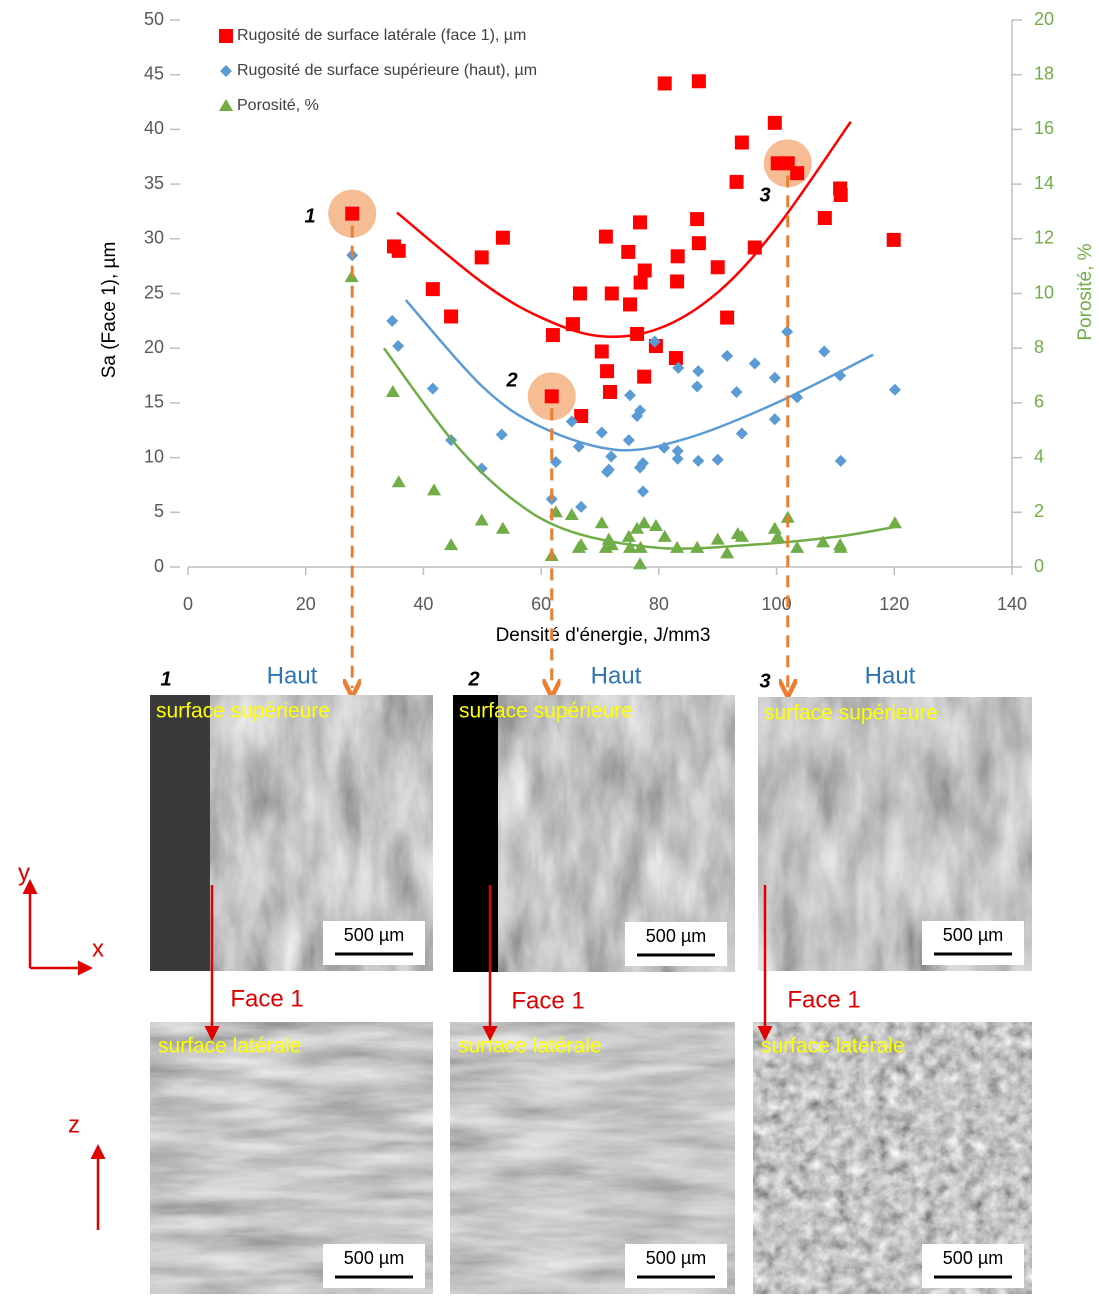 The height and width of the screenshot is (1299, 1099). Describe the element at coordinates (109, 310) in the screenshot. I see `y-axis-title: Sa (Face 1), µm` at that location.